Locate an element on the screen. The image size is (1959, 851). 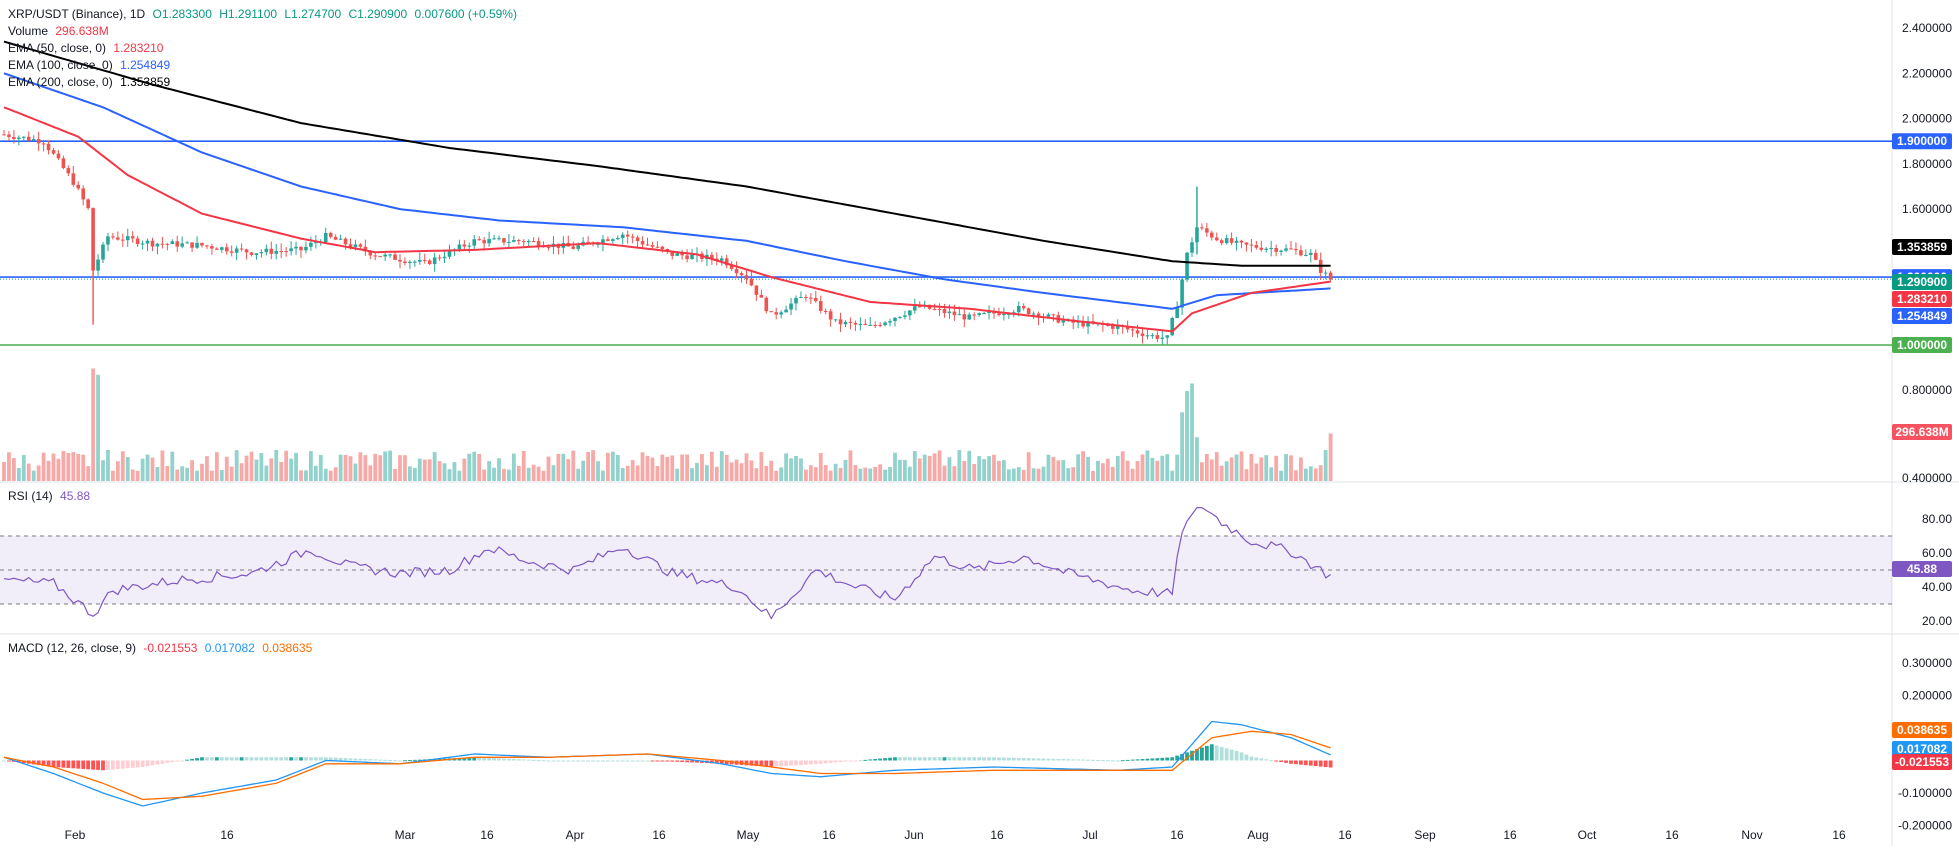
ema50-legend: EMA (50, close, 0) 1.283210 is located at coordinates (87, 48).